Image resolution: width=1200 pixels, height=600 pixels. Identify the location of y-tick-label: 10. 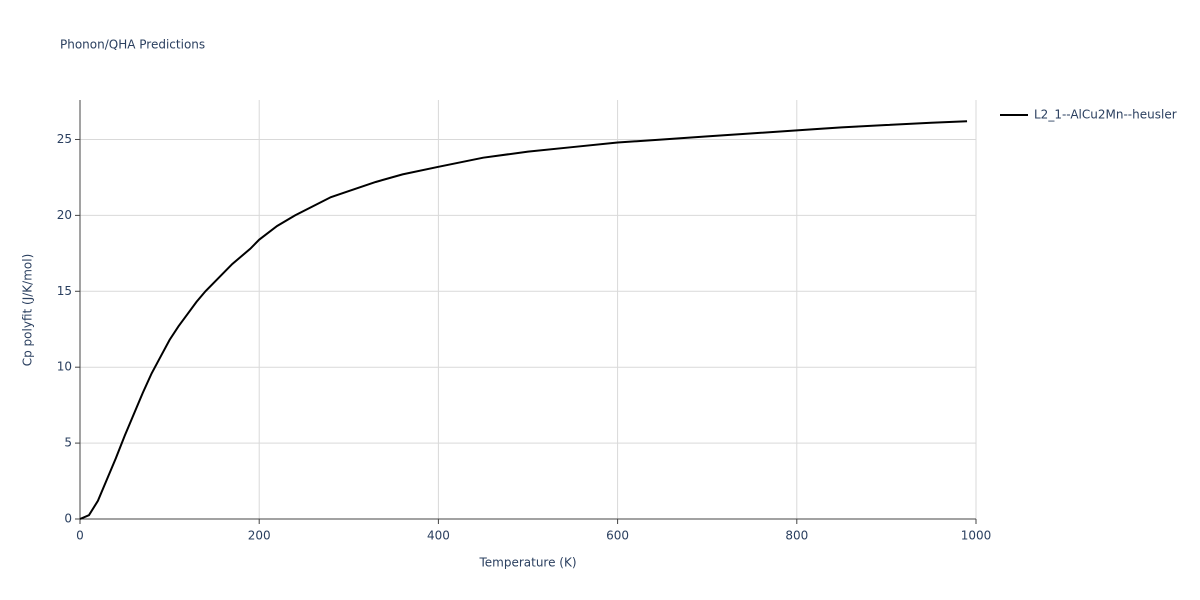
(64, 367).